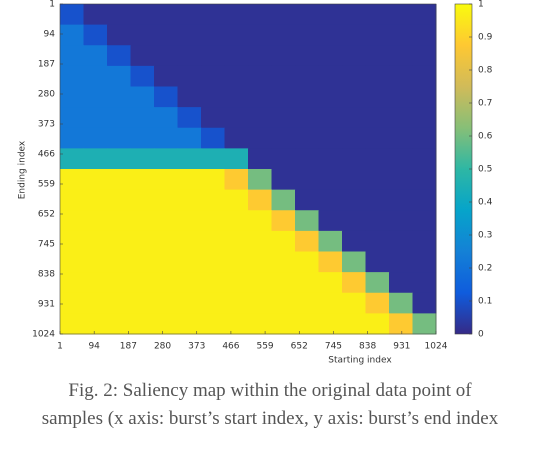  I want to click on colorbar-tick-label: 0.4, so click(485, 203).